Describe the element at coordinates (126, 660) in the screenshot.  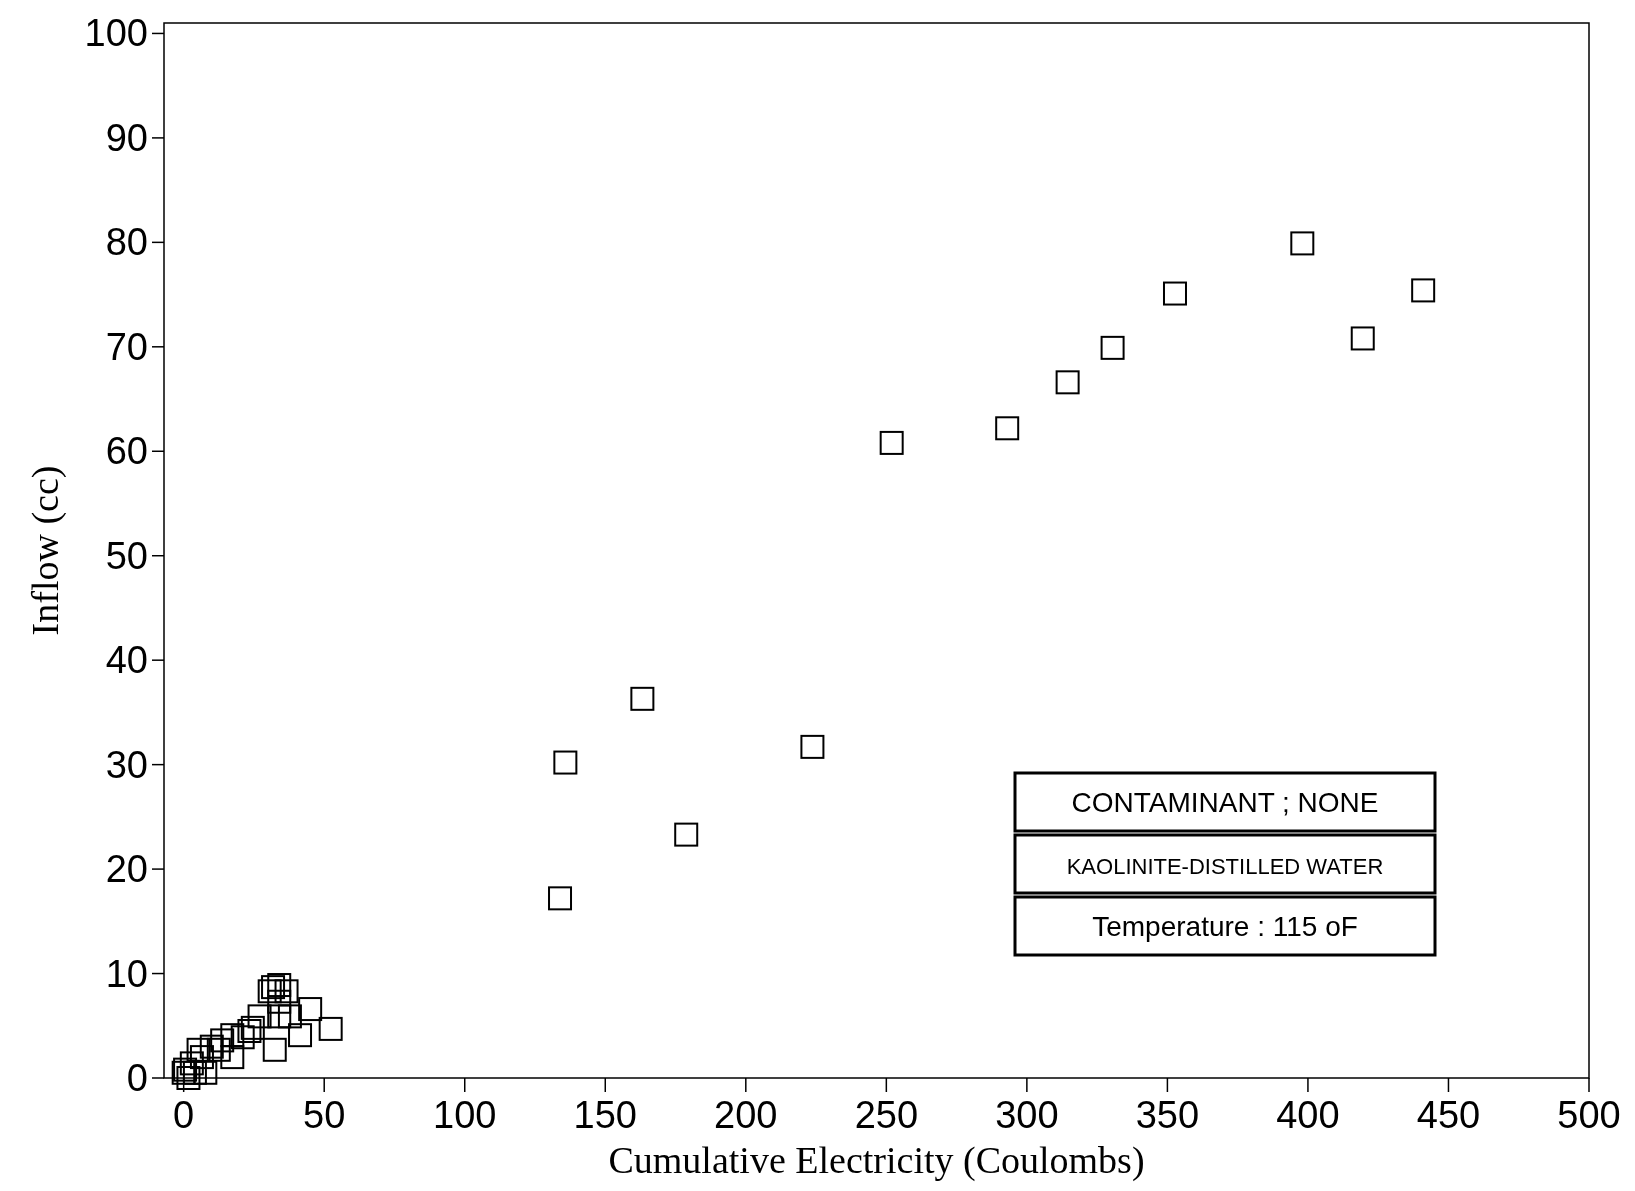
I see `y-tick-label: 40` at that location.